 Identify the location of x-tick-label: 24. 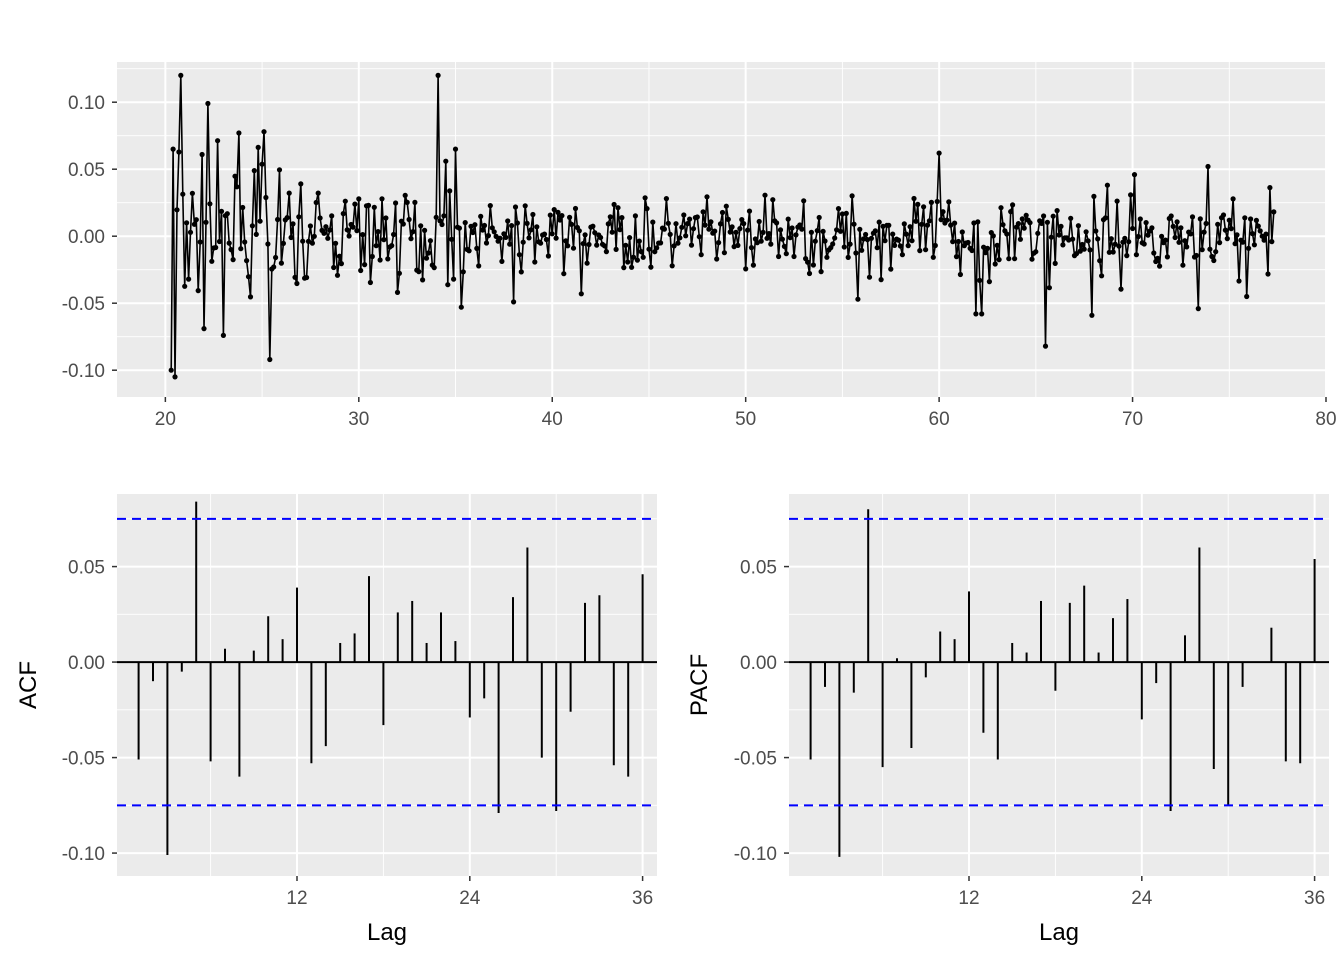
(1142, 898).